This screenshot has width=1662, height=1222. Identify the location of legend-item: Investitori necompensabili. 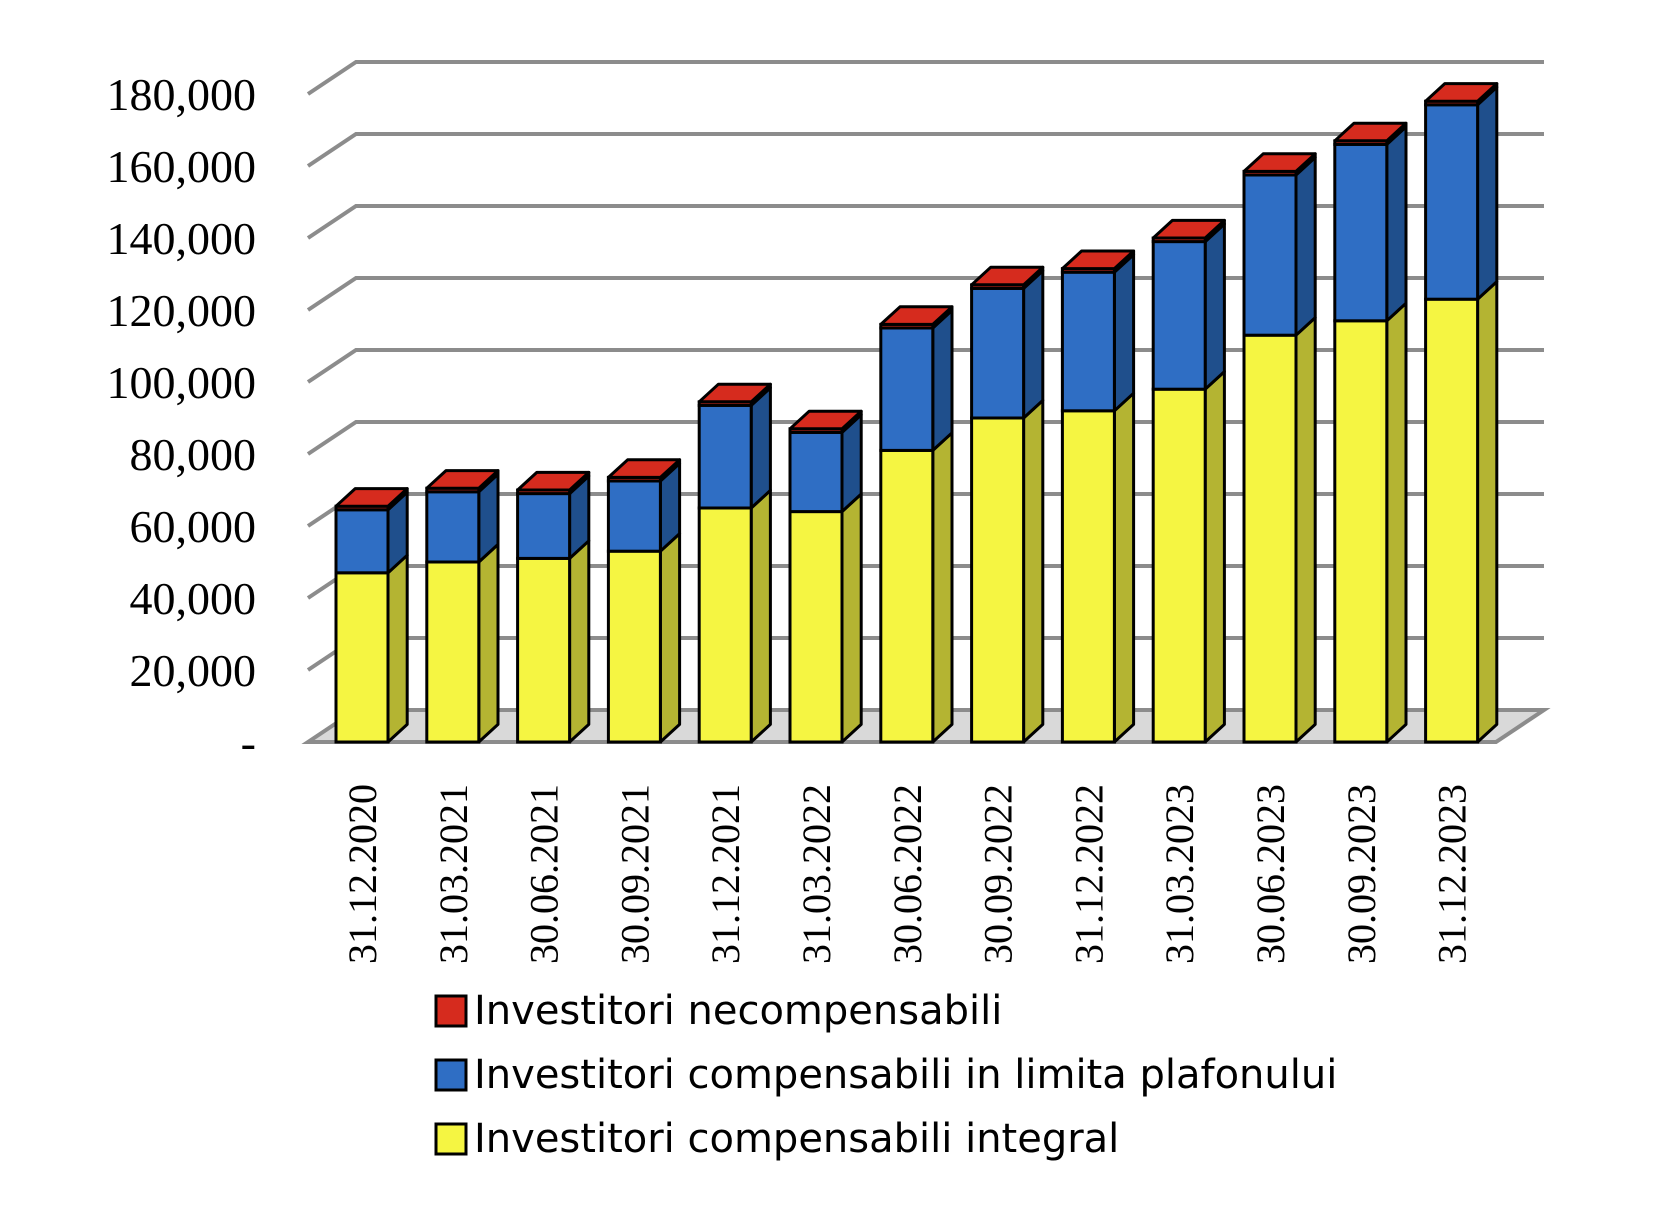
(718, 1011).